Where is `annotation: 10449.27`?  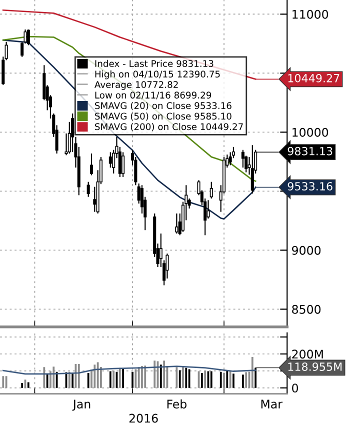 annotation: 10449.27 is located at coordinates (314, 78).